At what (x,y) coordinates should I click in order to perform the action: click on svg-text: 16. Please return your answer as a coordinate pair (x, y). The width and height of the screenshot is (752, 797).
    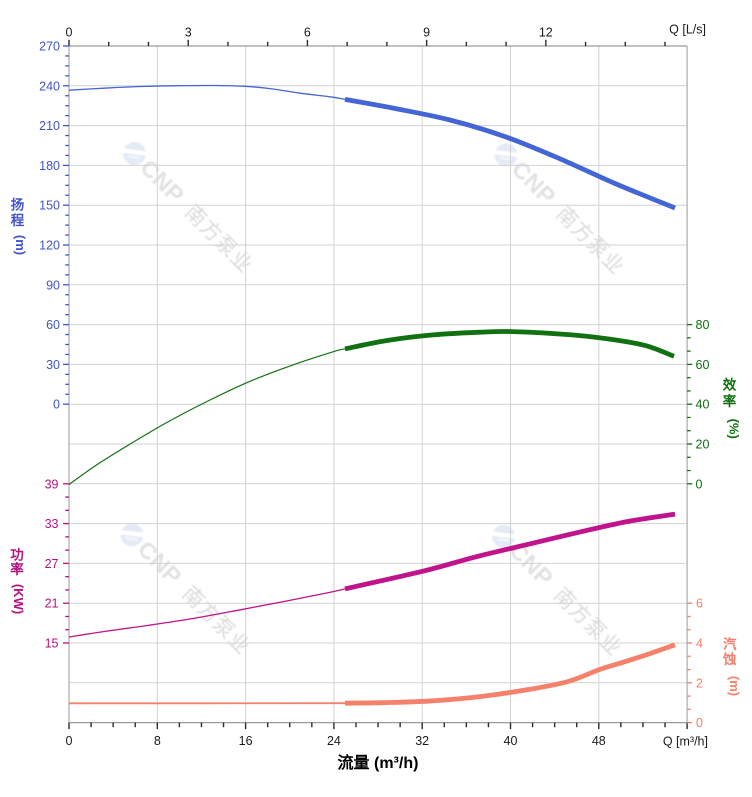
    Looking at the image, I should click on (246, 741).